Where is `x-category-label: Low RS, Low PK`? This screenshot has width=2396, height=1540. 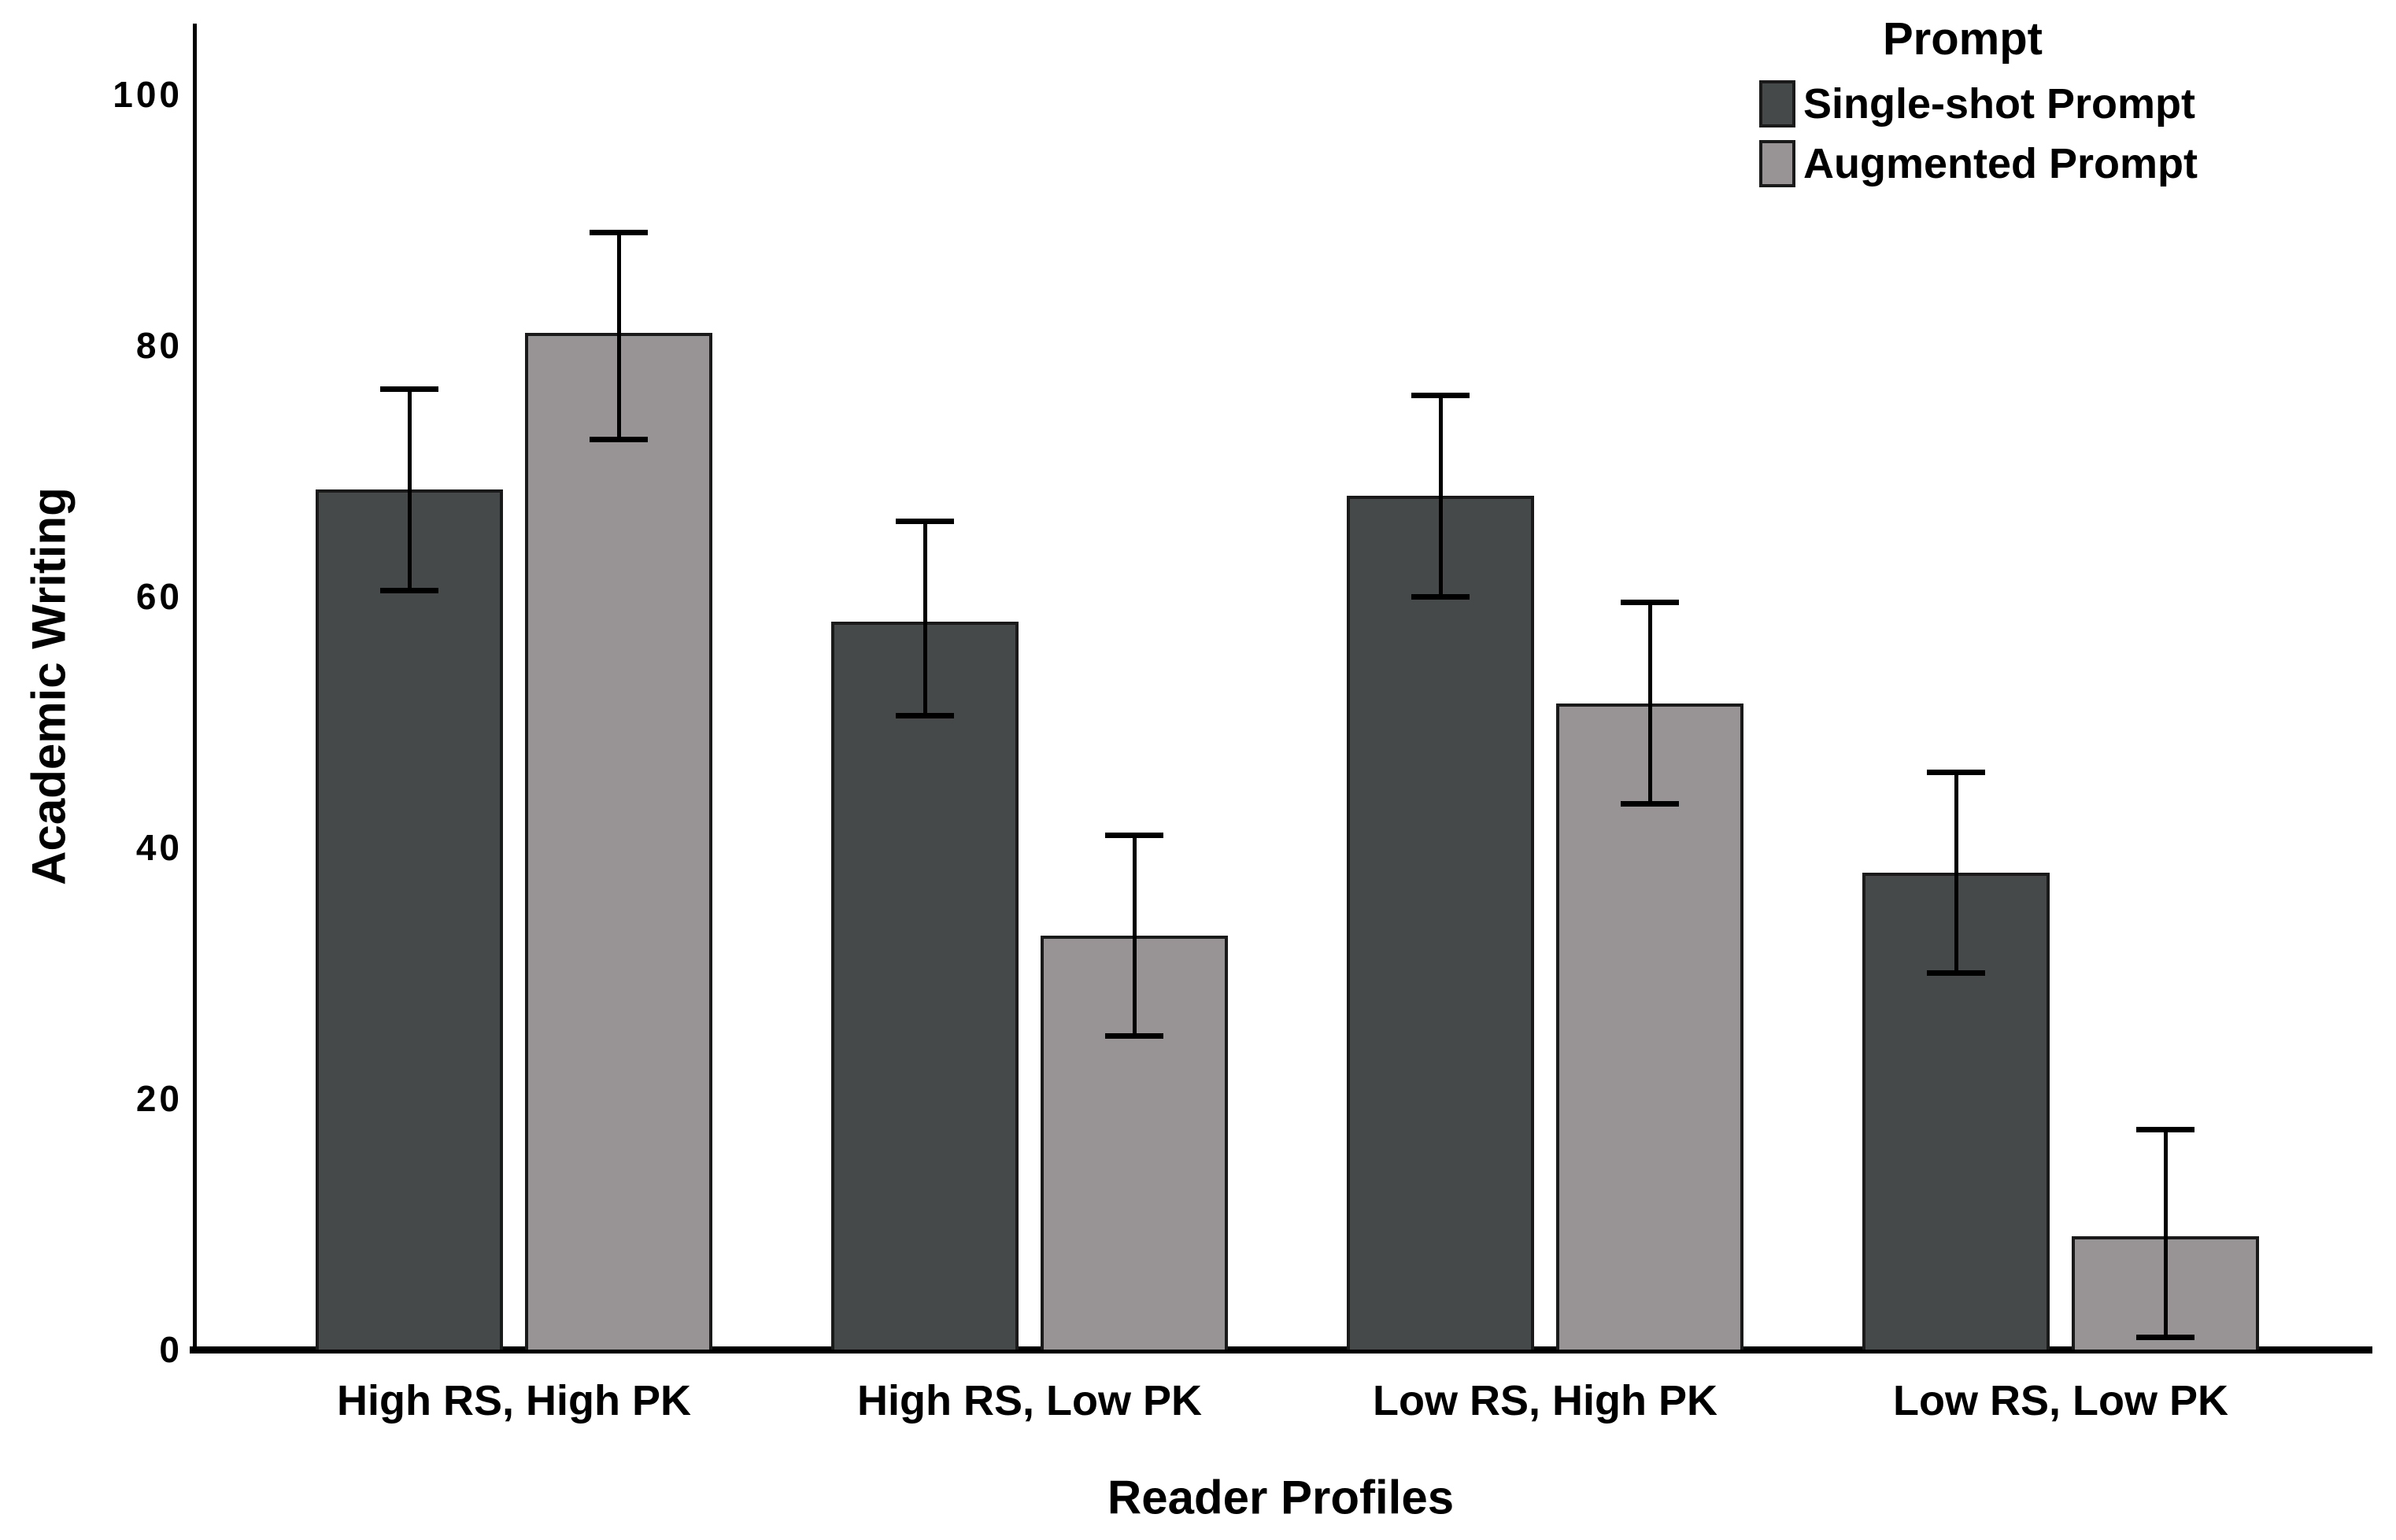 x-category-label: Low RS, Low PK is located at coordinates (2061, 1400).